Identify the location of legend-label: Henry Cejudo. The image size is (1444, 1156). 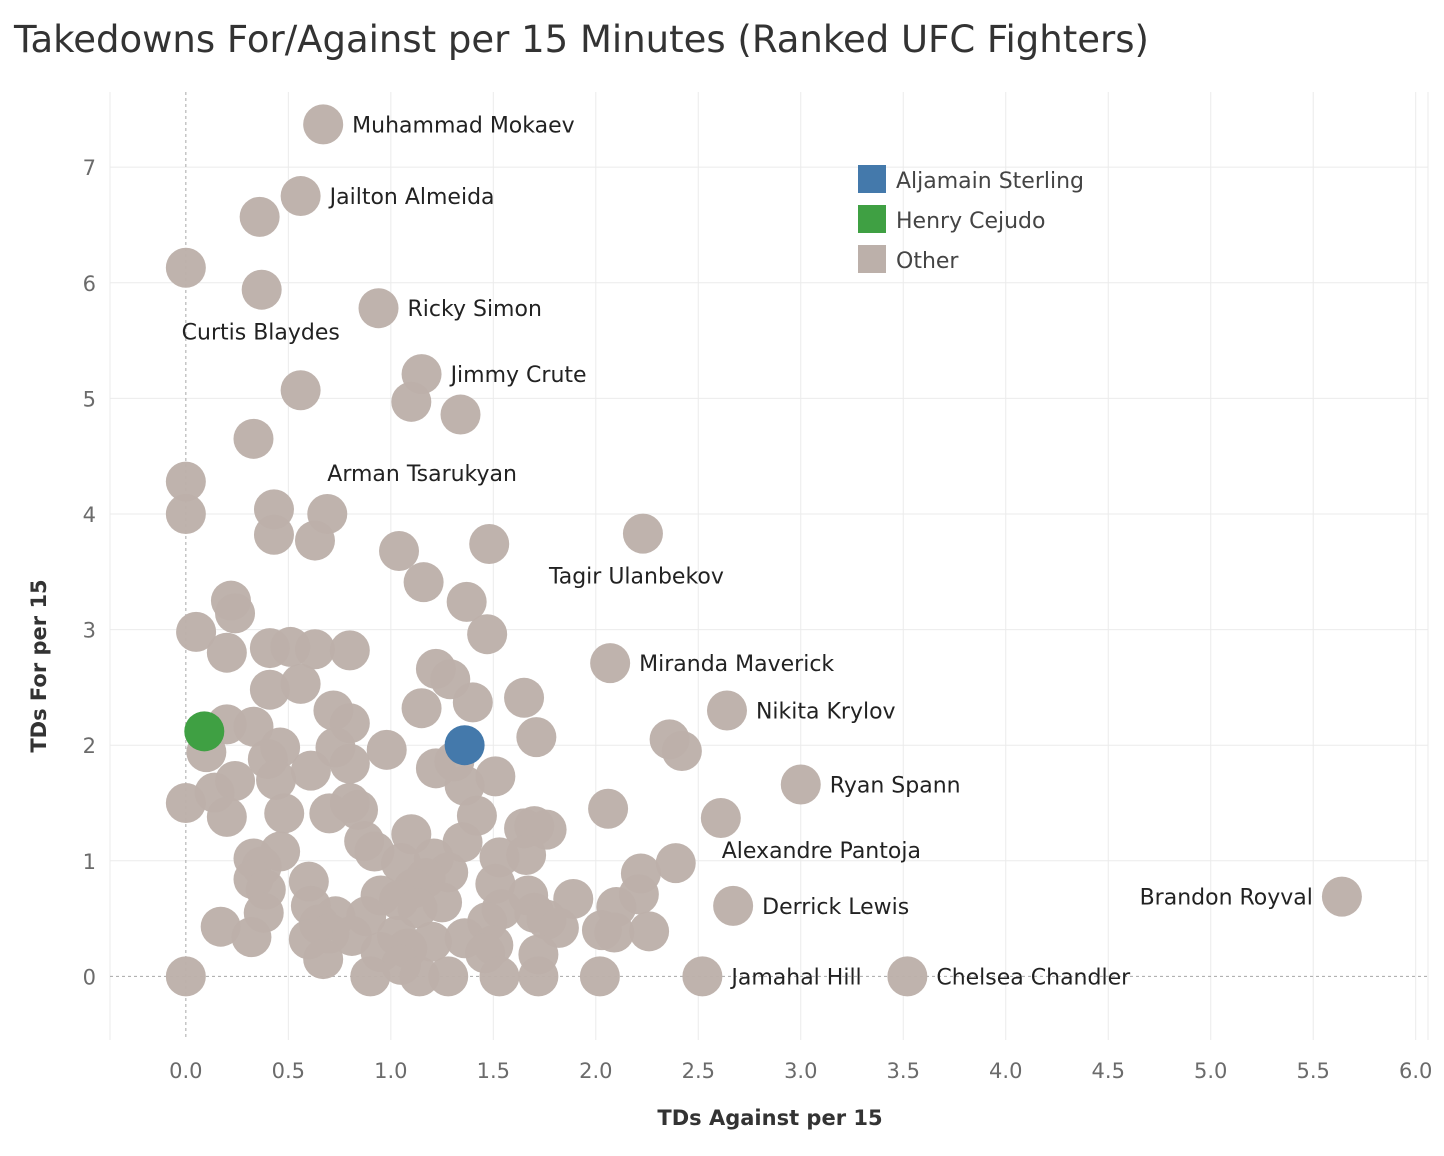
(970, 221).